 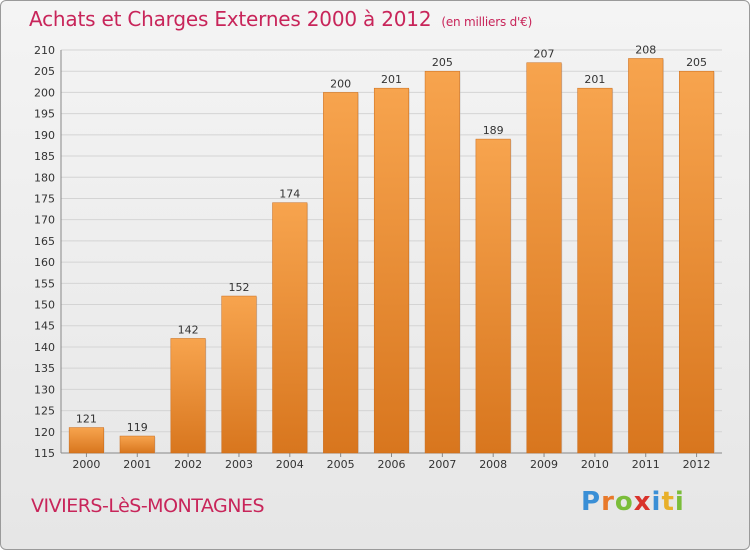 What do you see at coordinates (544, 54) in the screenshot?
I see `bar-value-label: 207` at bounding box center [544, 54].